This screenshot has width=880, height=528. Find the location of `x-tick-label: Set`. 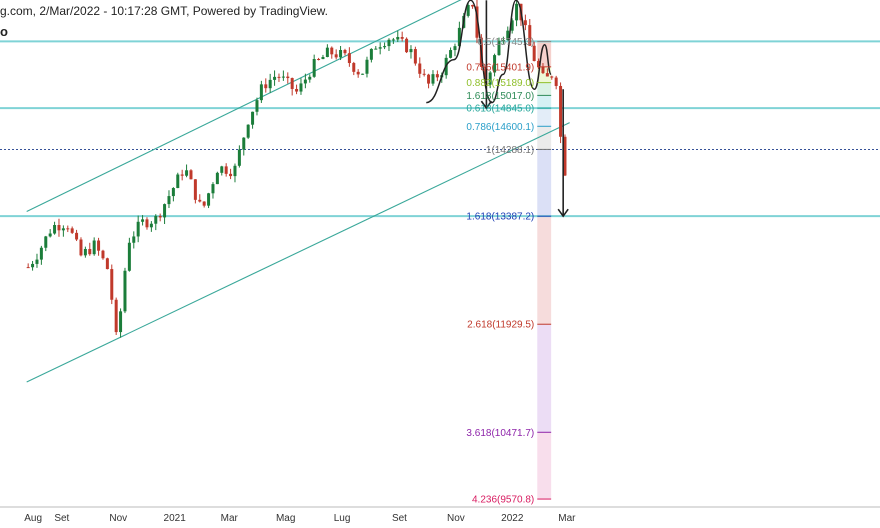

x-tick-label: Set is located at coordinates (61, 518).